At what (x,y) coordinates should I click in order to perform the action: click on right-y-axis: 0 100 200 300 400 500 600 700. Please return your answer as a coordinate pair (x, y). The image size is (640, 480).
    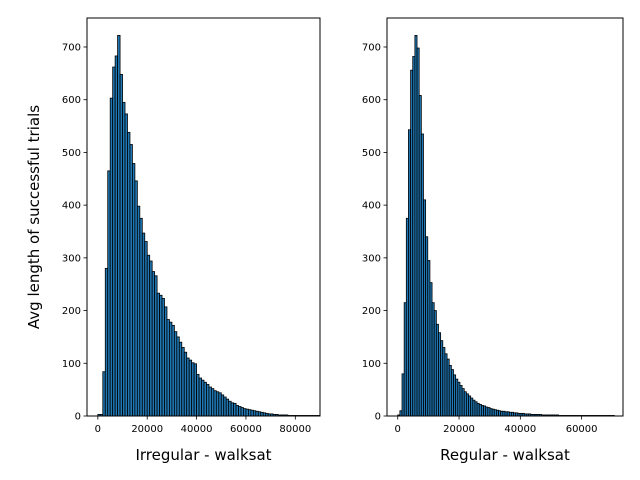
    Looking at the image, I should click on (374, 232).